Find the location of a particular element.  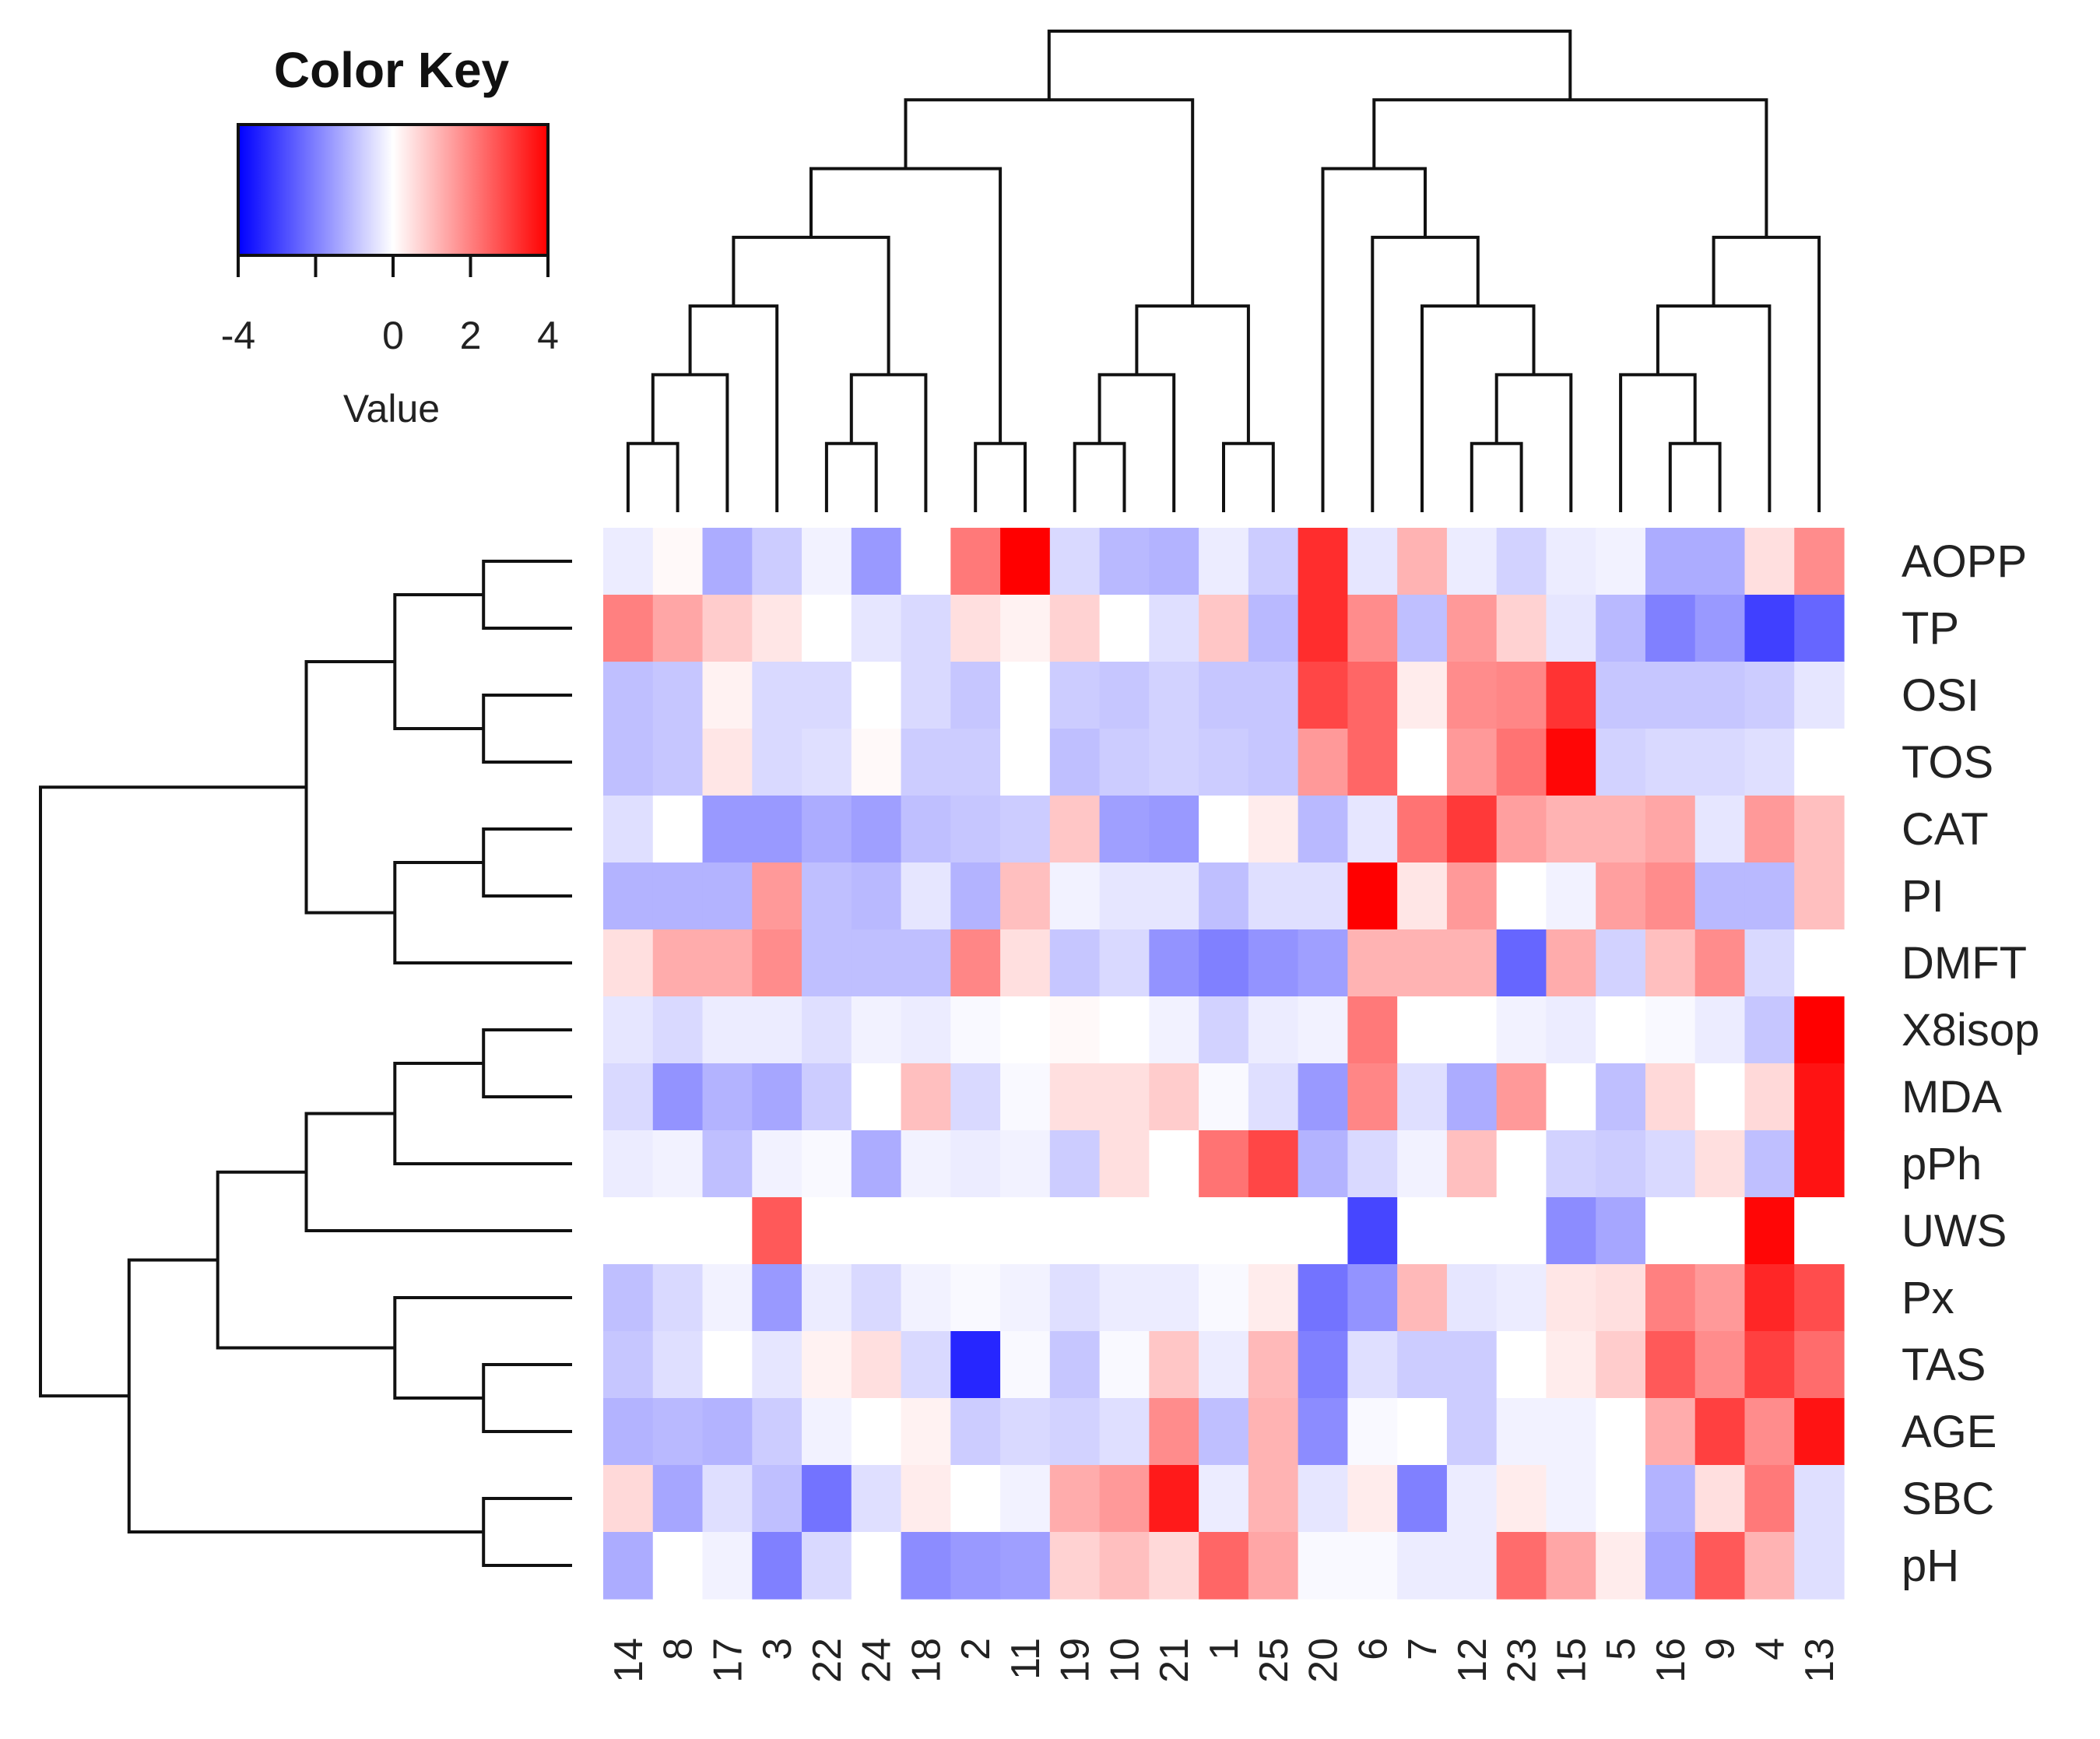

row-dendrogram-branch is located at coordinates (527, 1532).